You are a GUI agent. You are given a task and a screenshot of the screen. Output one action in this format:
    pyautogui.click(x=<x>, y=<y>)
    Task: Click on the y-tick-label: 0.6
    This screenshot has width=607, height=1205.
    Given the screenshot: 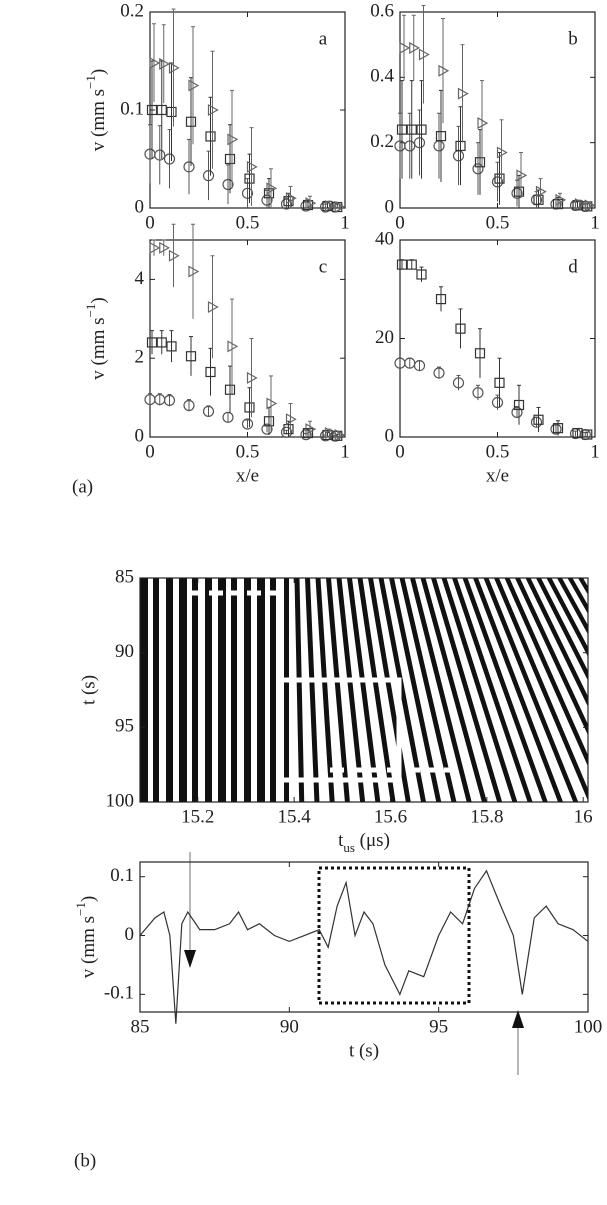 What is the action you would take?
    pyautogui.click(x=382, y=10)
    